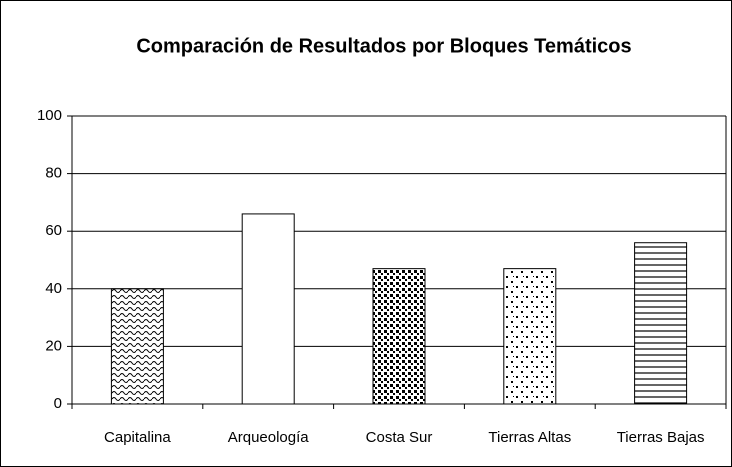 The width and height of the screenshot is (732, 467). I want to click on y-tick-label: 100, so click(49, 115).